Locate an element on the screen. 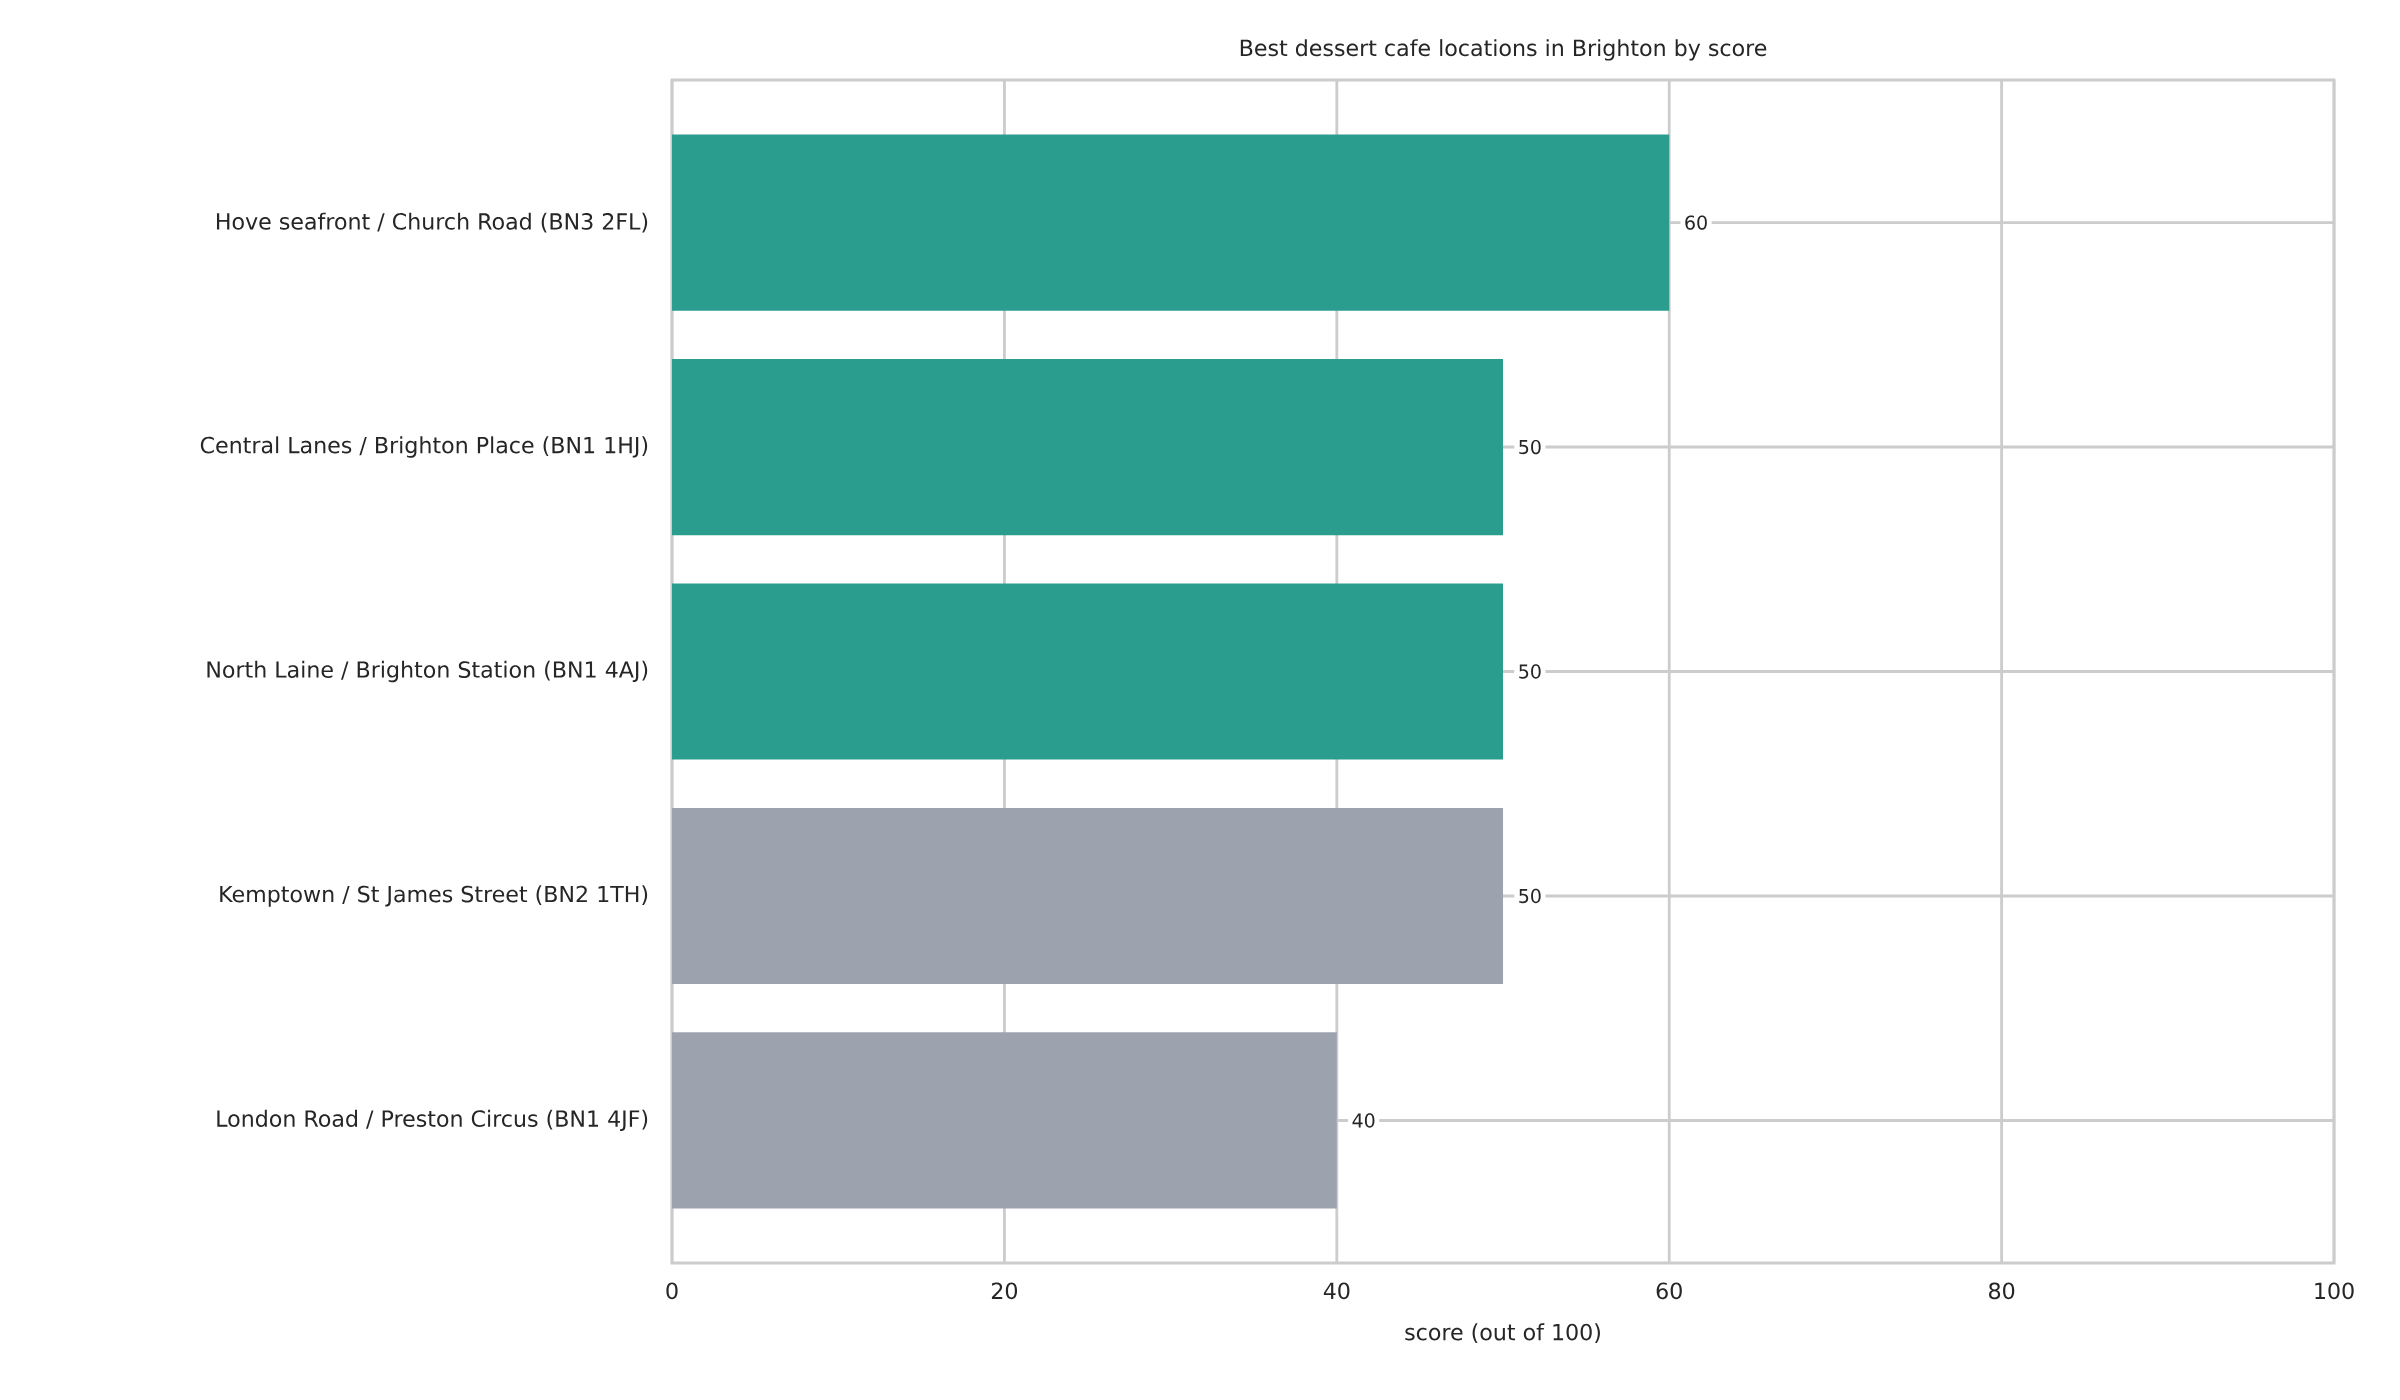 The height and width of the screenshot is (1400, 2400). x-tick-label: 60 is located at coordinates (1669, 1291).